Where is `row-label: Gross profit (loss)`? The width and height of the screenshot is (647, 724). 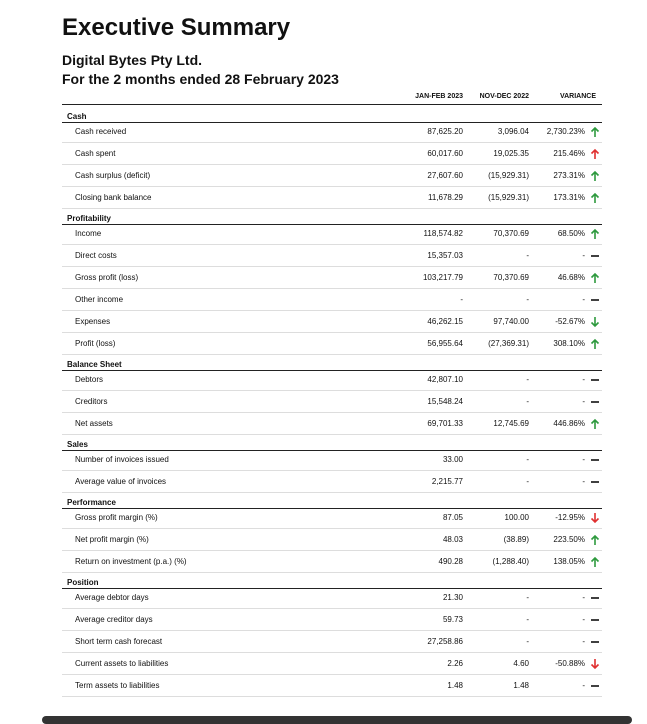 row-label: Gross profit (loss) is located at coordinates (107, 277).